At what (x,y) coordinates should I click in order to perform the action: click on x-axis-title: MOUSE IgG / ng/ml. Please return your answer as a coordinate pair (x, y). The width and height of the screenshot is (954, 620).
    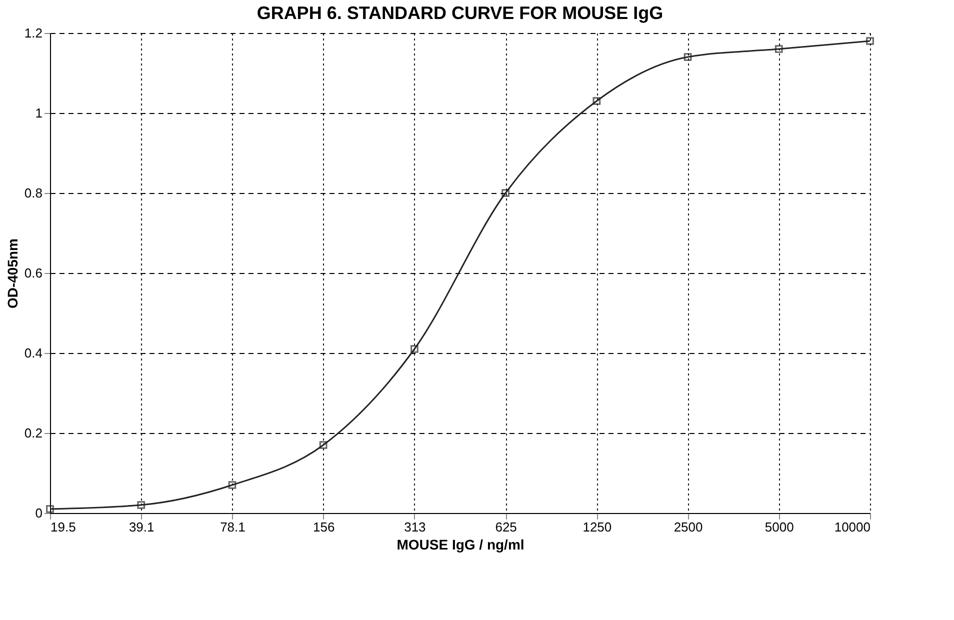
    Looking at the image, I should click on (460, 544).